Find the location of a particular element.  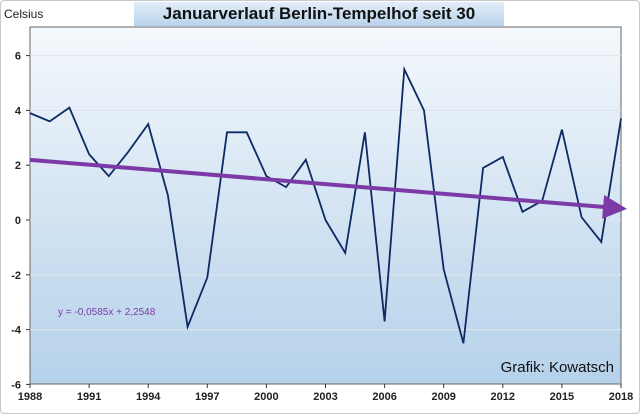

x-tick-label: 2015 is located at coordinates (562, 397).